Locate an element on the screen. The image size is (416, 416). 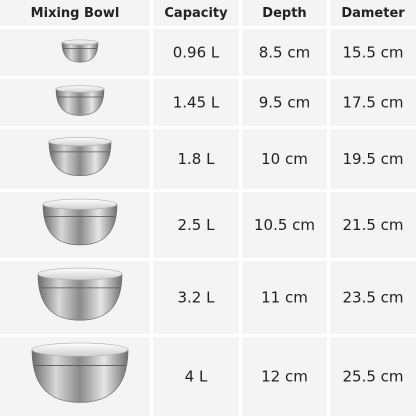
cell-text: 0.96 L is located at coordinates (196, 53).